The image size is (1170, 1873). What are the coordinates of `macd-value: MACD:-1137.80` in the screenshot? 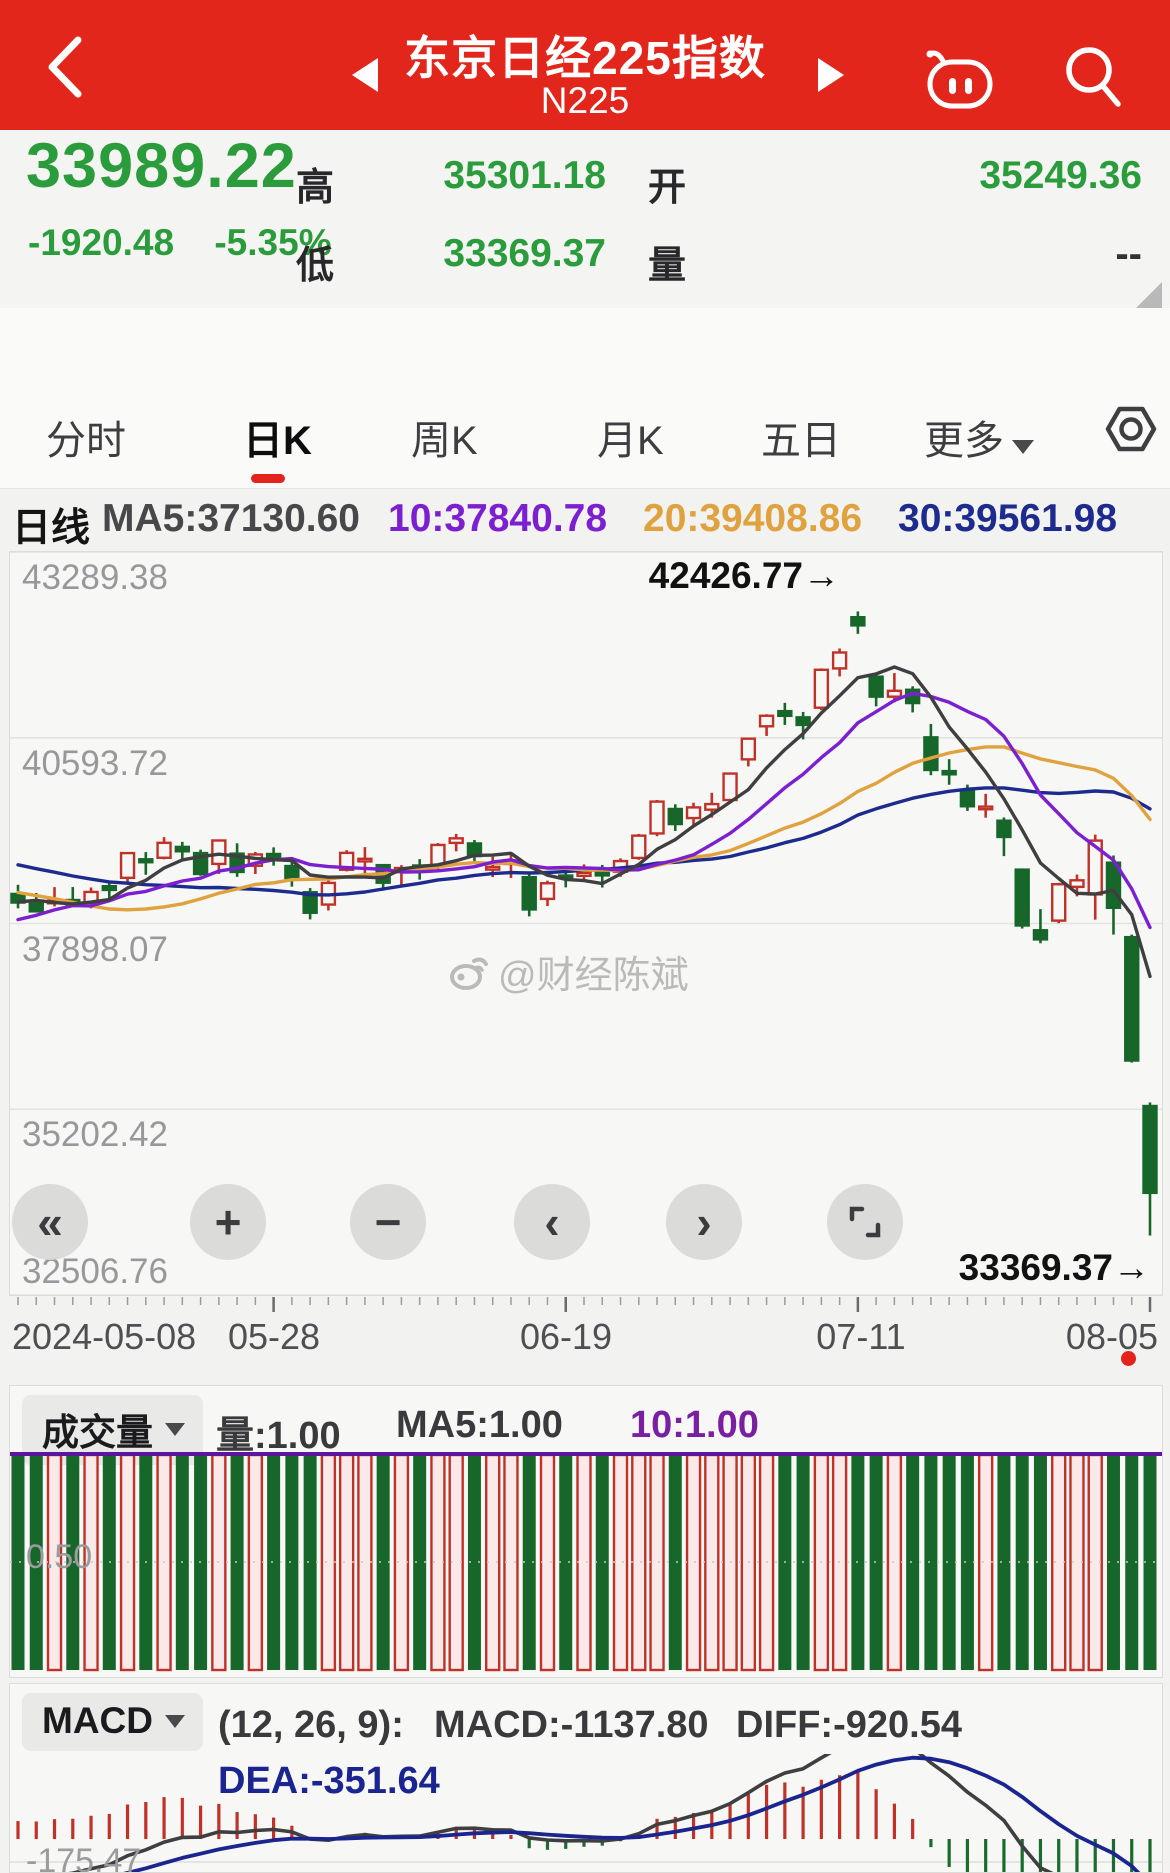 It's located at (571, 1725).